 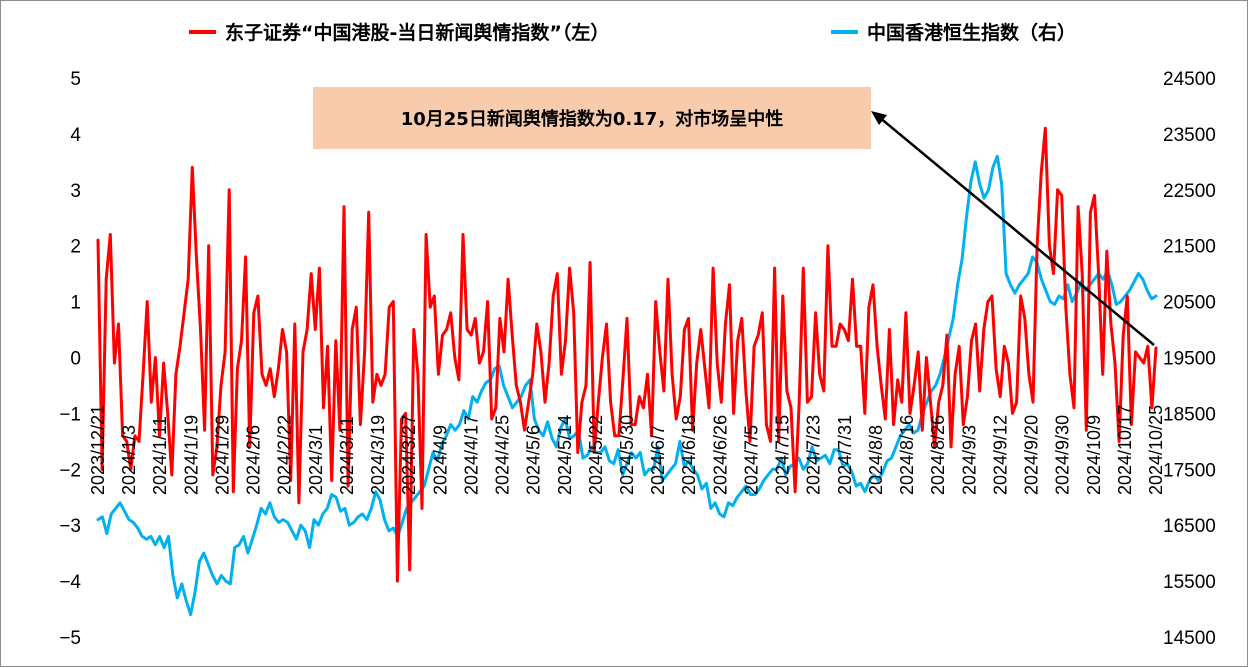 What do you see at coordinates (70, 582) in the screenshot?
I see `y-left-tick-label: −4` at bounding box center [70, 582].